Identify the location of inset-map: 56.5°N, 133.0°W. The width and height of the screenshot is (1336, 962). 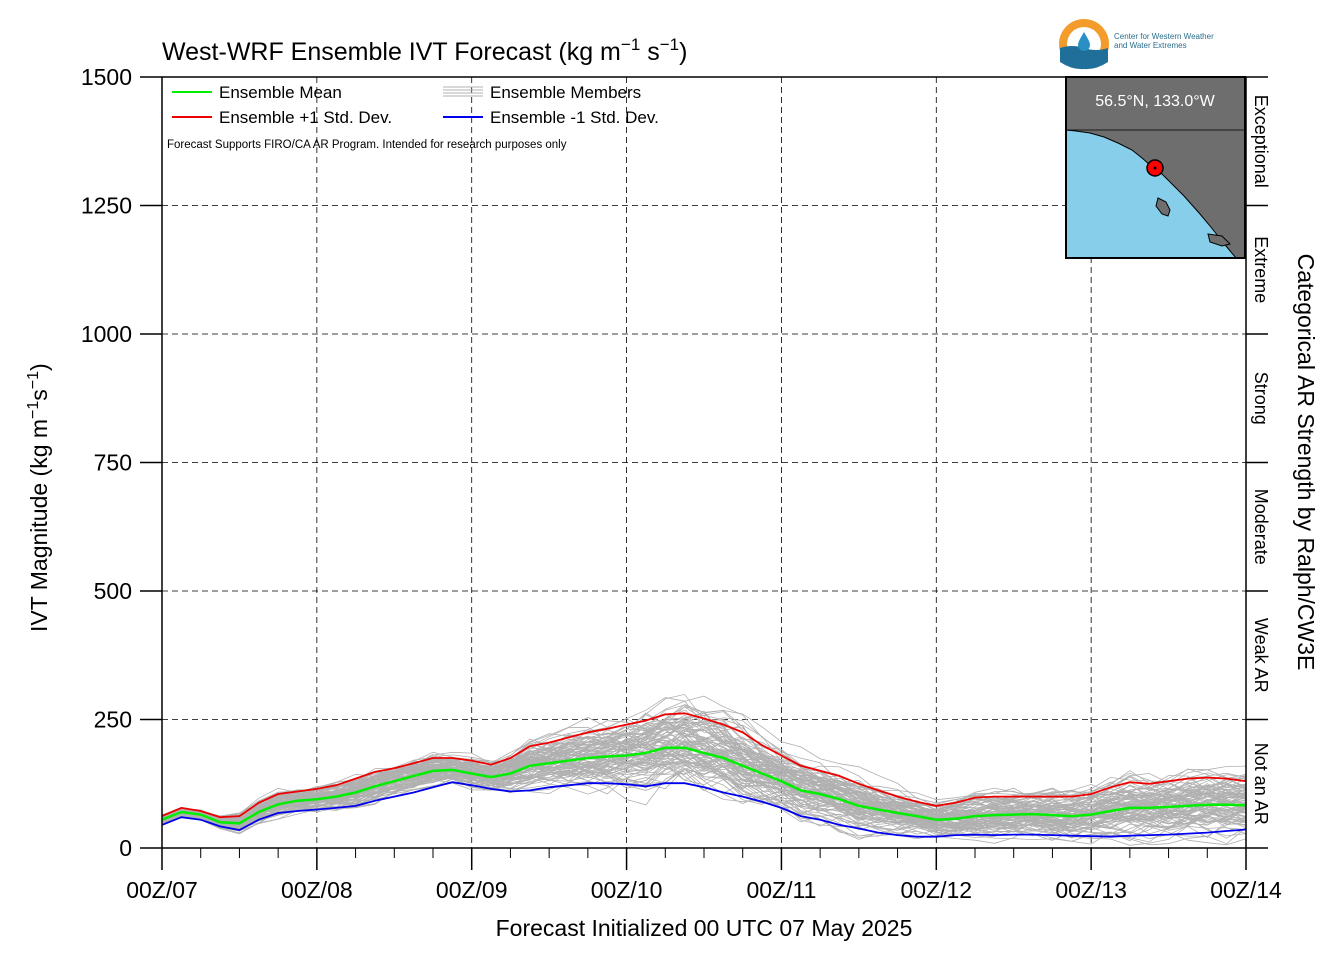
(1155, 167).